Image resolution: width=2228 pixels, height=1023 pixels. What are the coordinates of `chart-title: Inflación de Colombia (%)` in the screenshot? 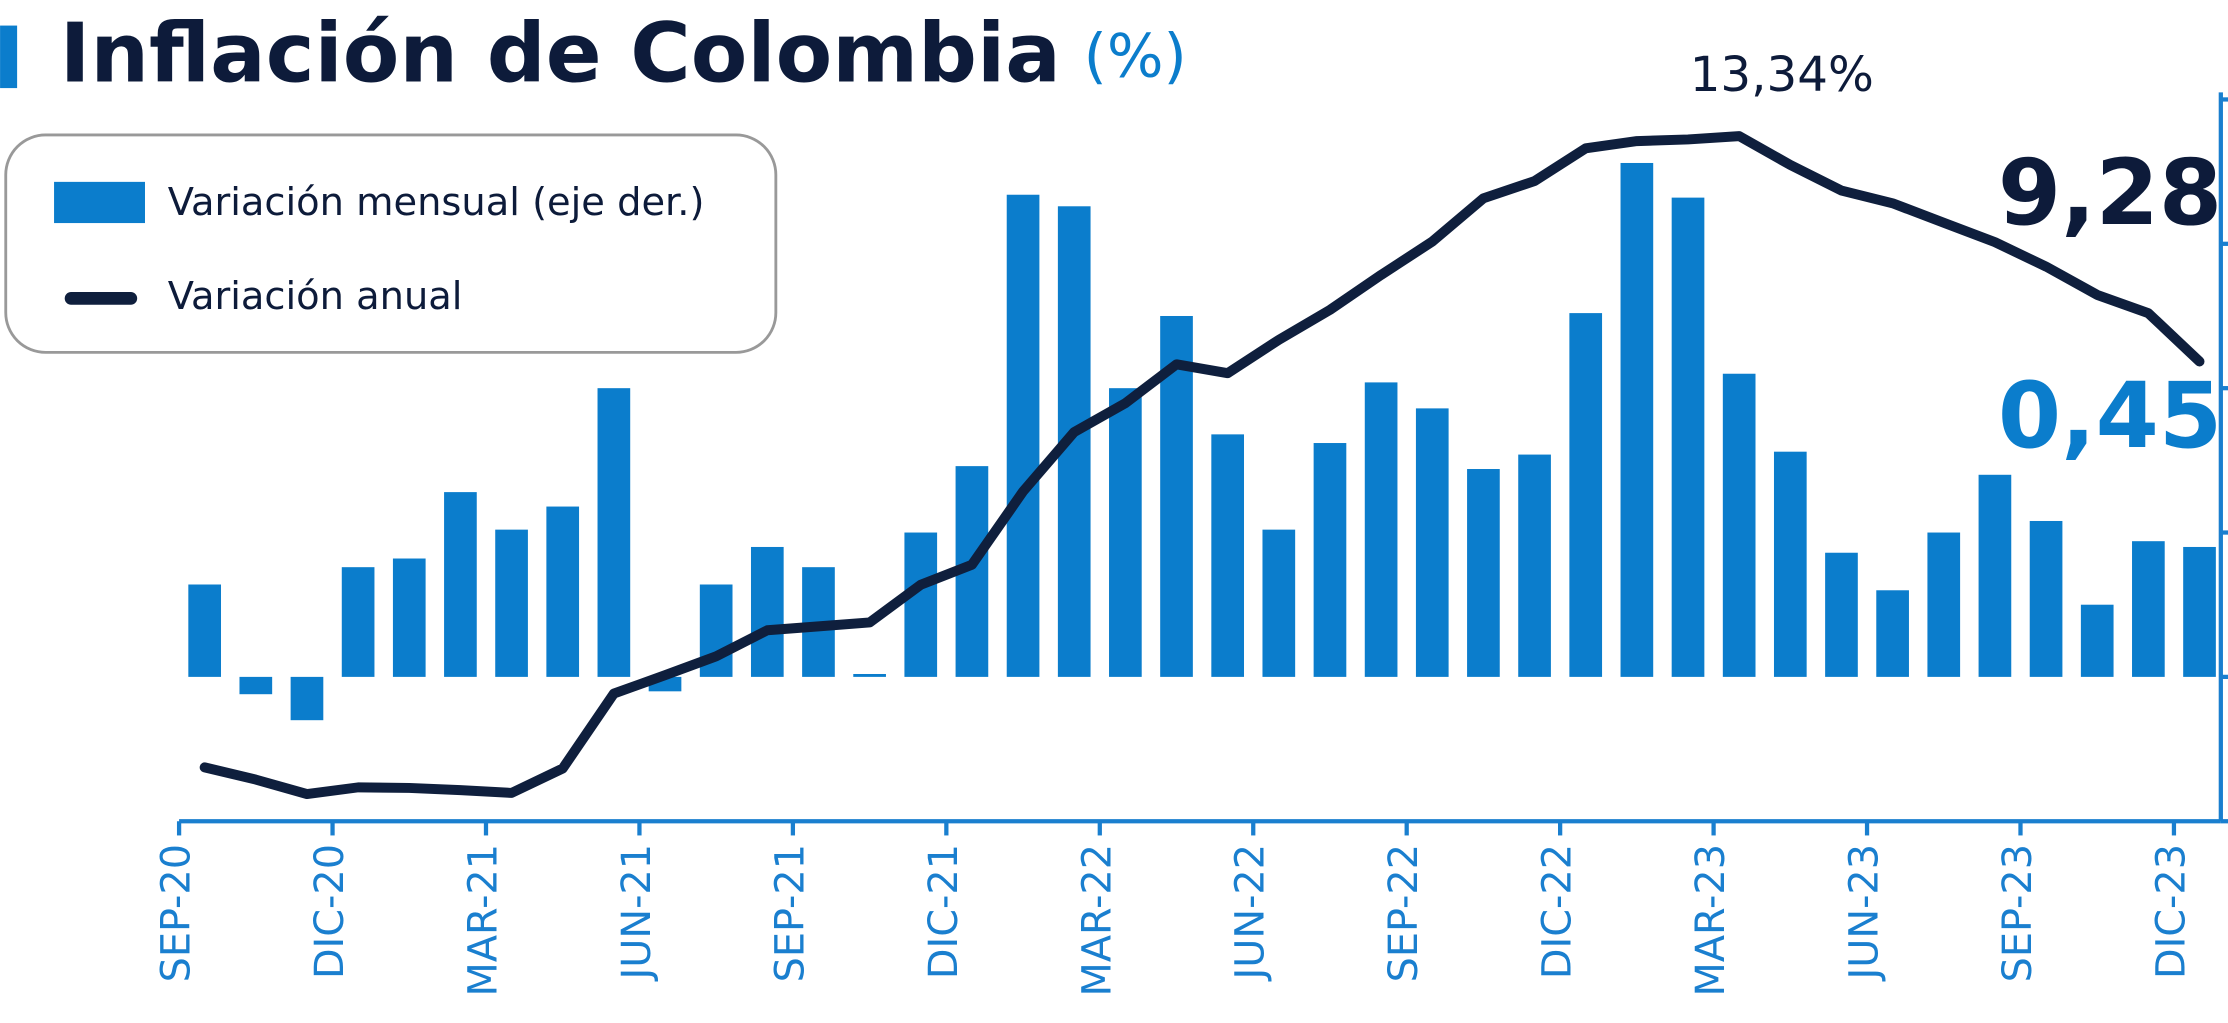 It's located at (623, 54).